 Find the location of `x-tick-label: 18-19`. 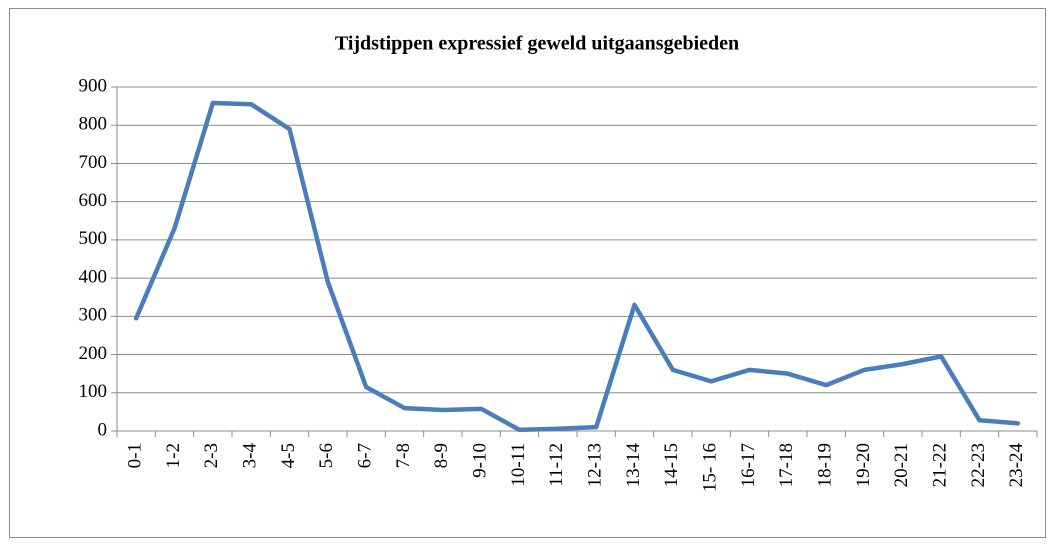

x-tick-label: 18-19 is located at coordinates (825, 465).